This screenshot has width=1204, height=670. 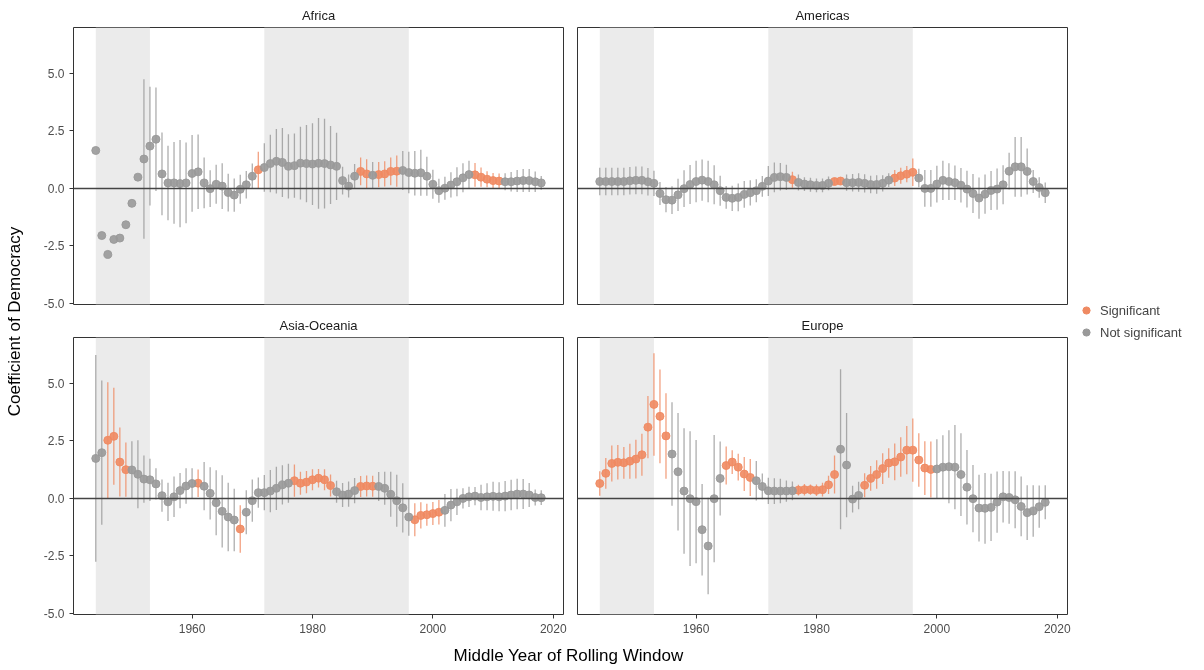 What do you see at coordinates (319, 325) in the screenshot?
I see `chart-title: Asia-Oceania` at bounding box center [319, 325].